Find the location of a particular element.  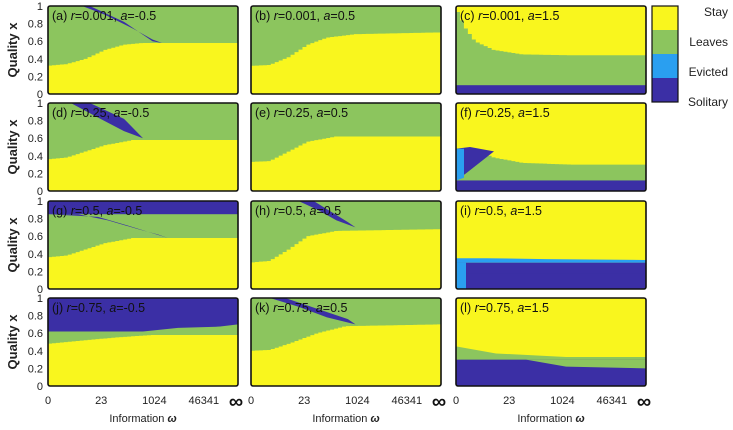

evicted-band is located at coordinates (551, 260).